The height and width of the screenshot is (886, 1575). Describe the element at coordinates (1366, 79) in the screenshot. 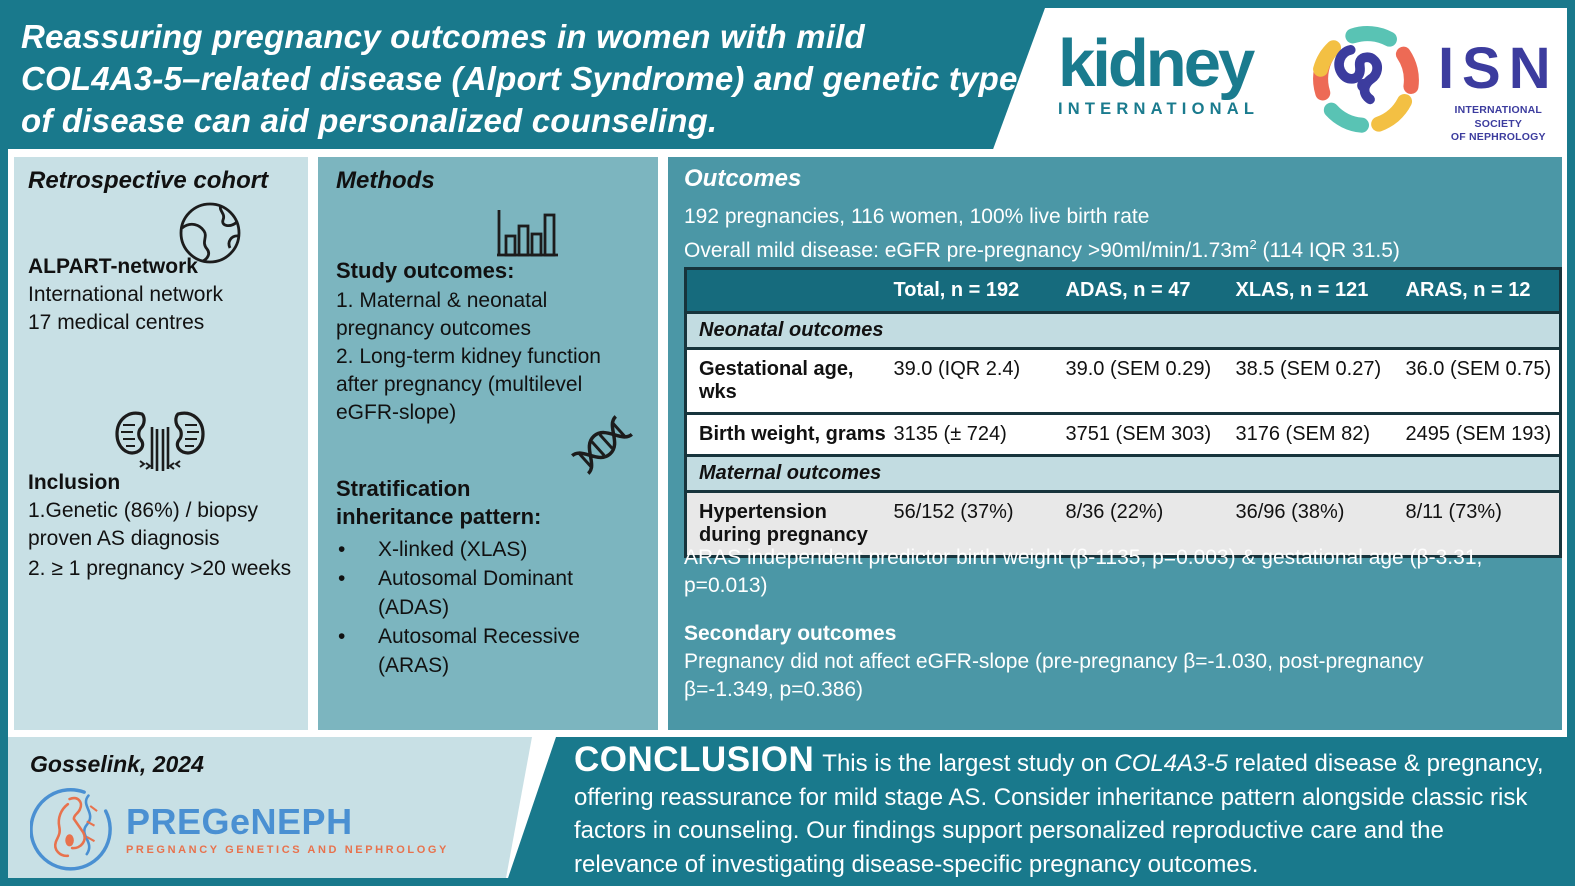

I see `isn-mark-icon` at that location.